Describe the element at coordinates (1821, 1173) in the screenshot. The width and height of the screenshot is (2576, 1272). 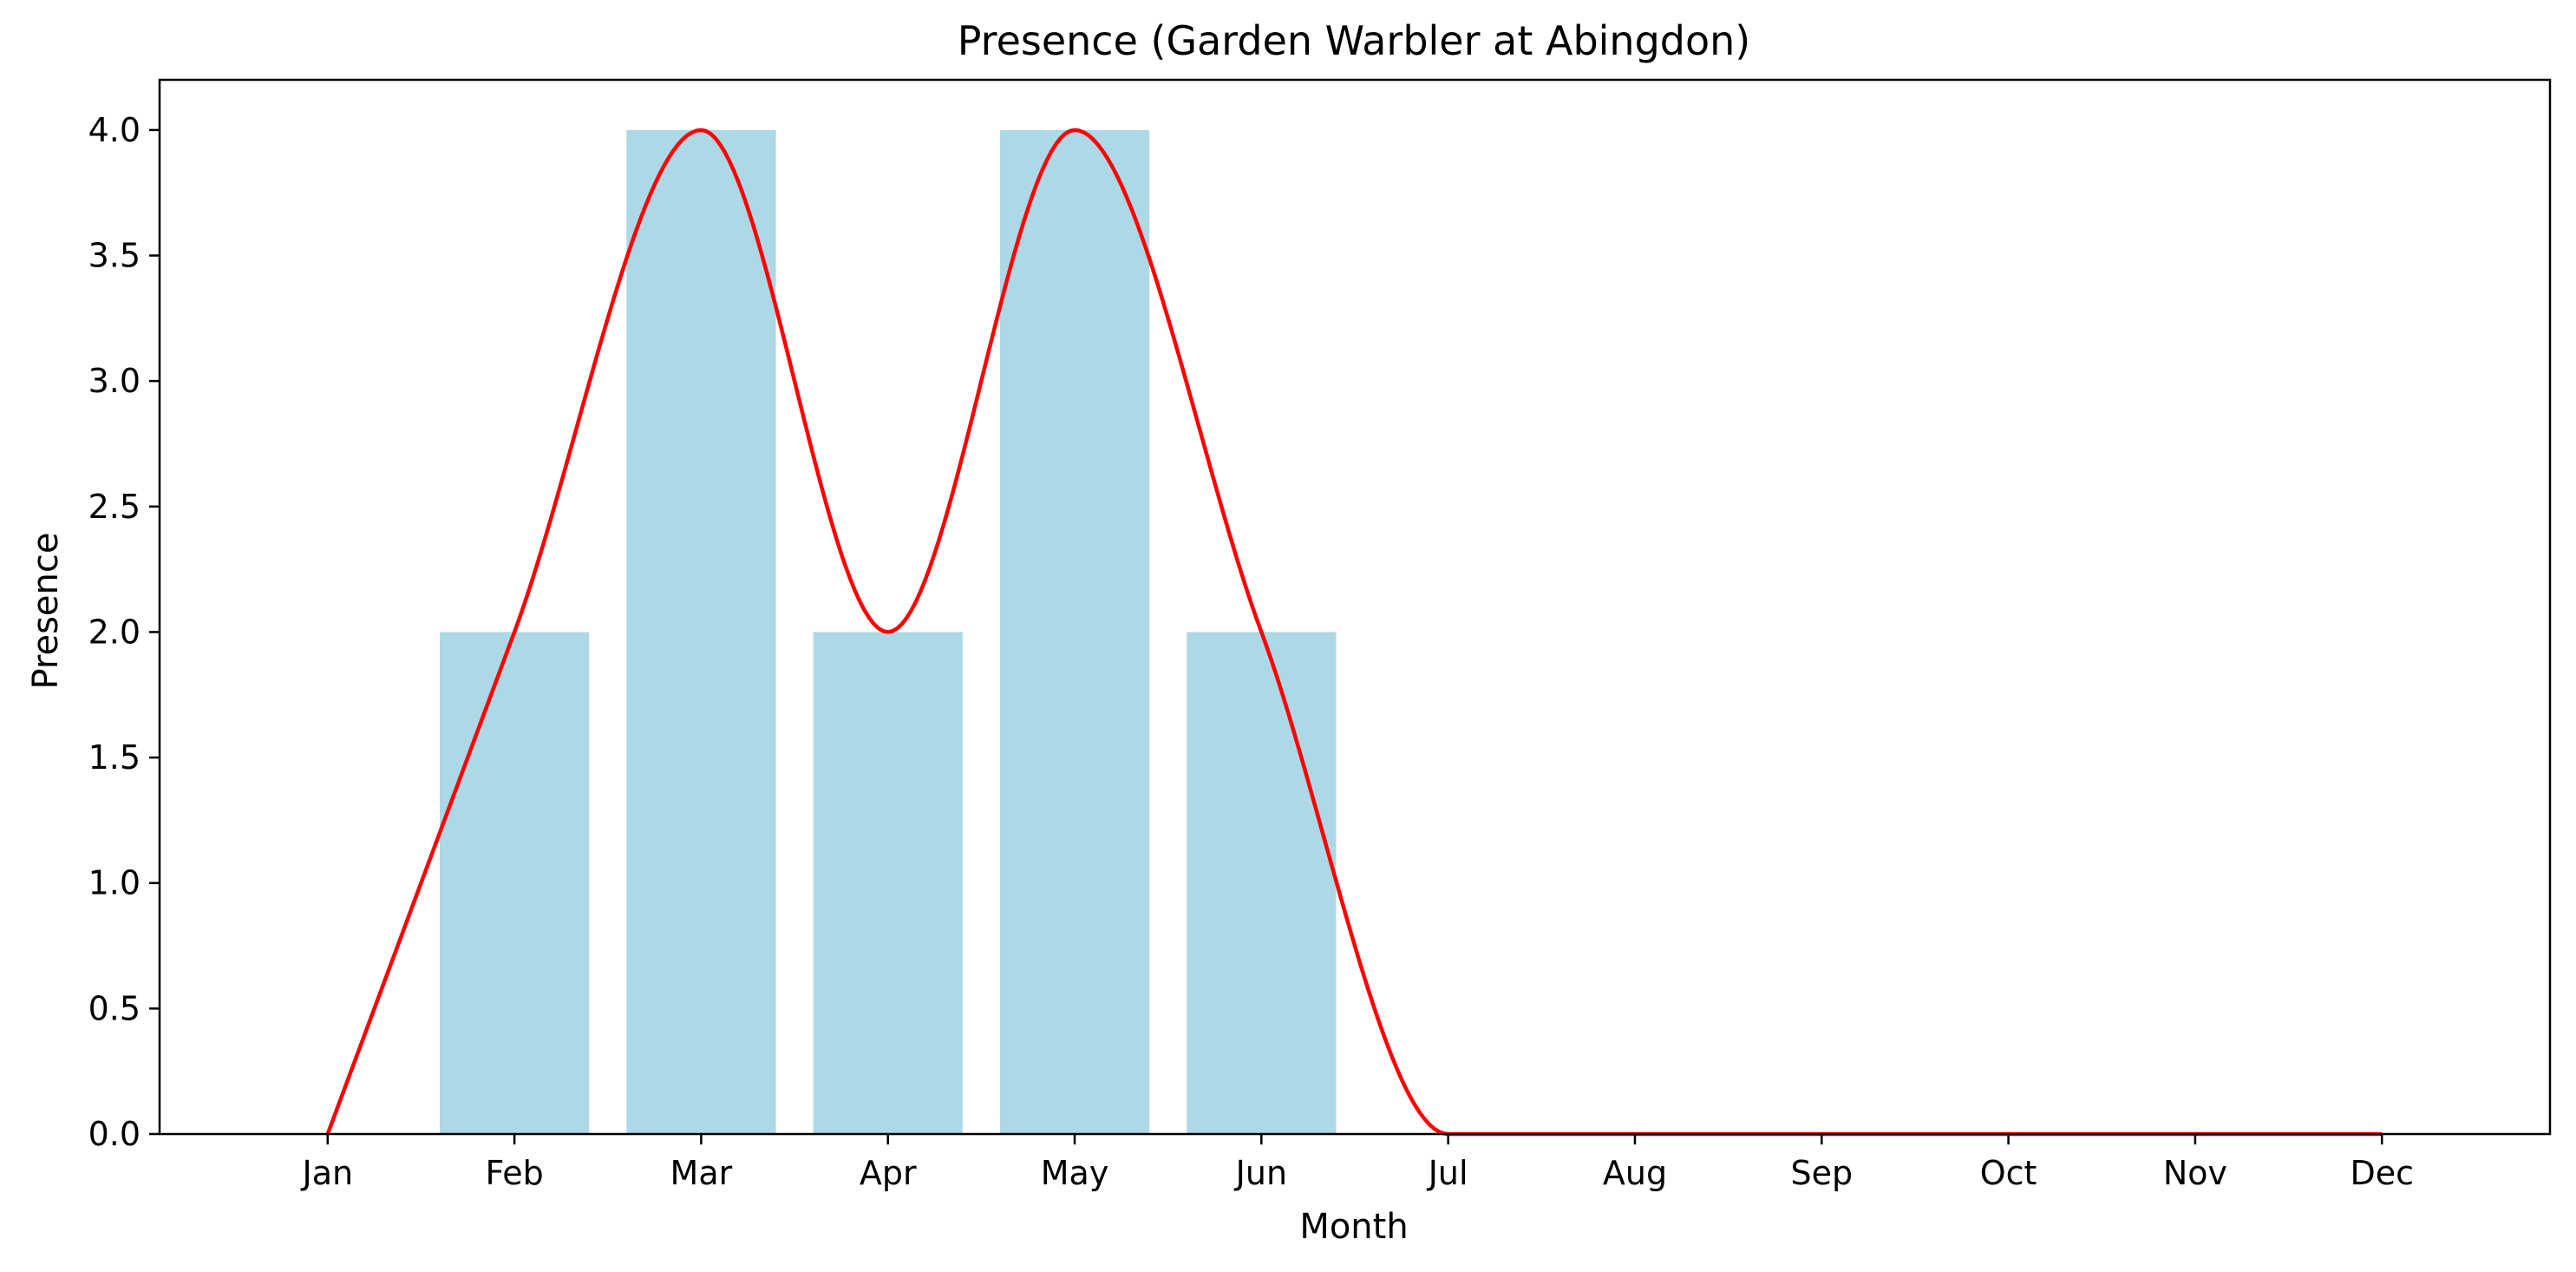
I see `x-tick-label: Sep` at that location.